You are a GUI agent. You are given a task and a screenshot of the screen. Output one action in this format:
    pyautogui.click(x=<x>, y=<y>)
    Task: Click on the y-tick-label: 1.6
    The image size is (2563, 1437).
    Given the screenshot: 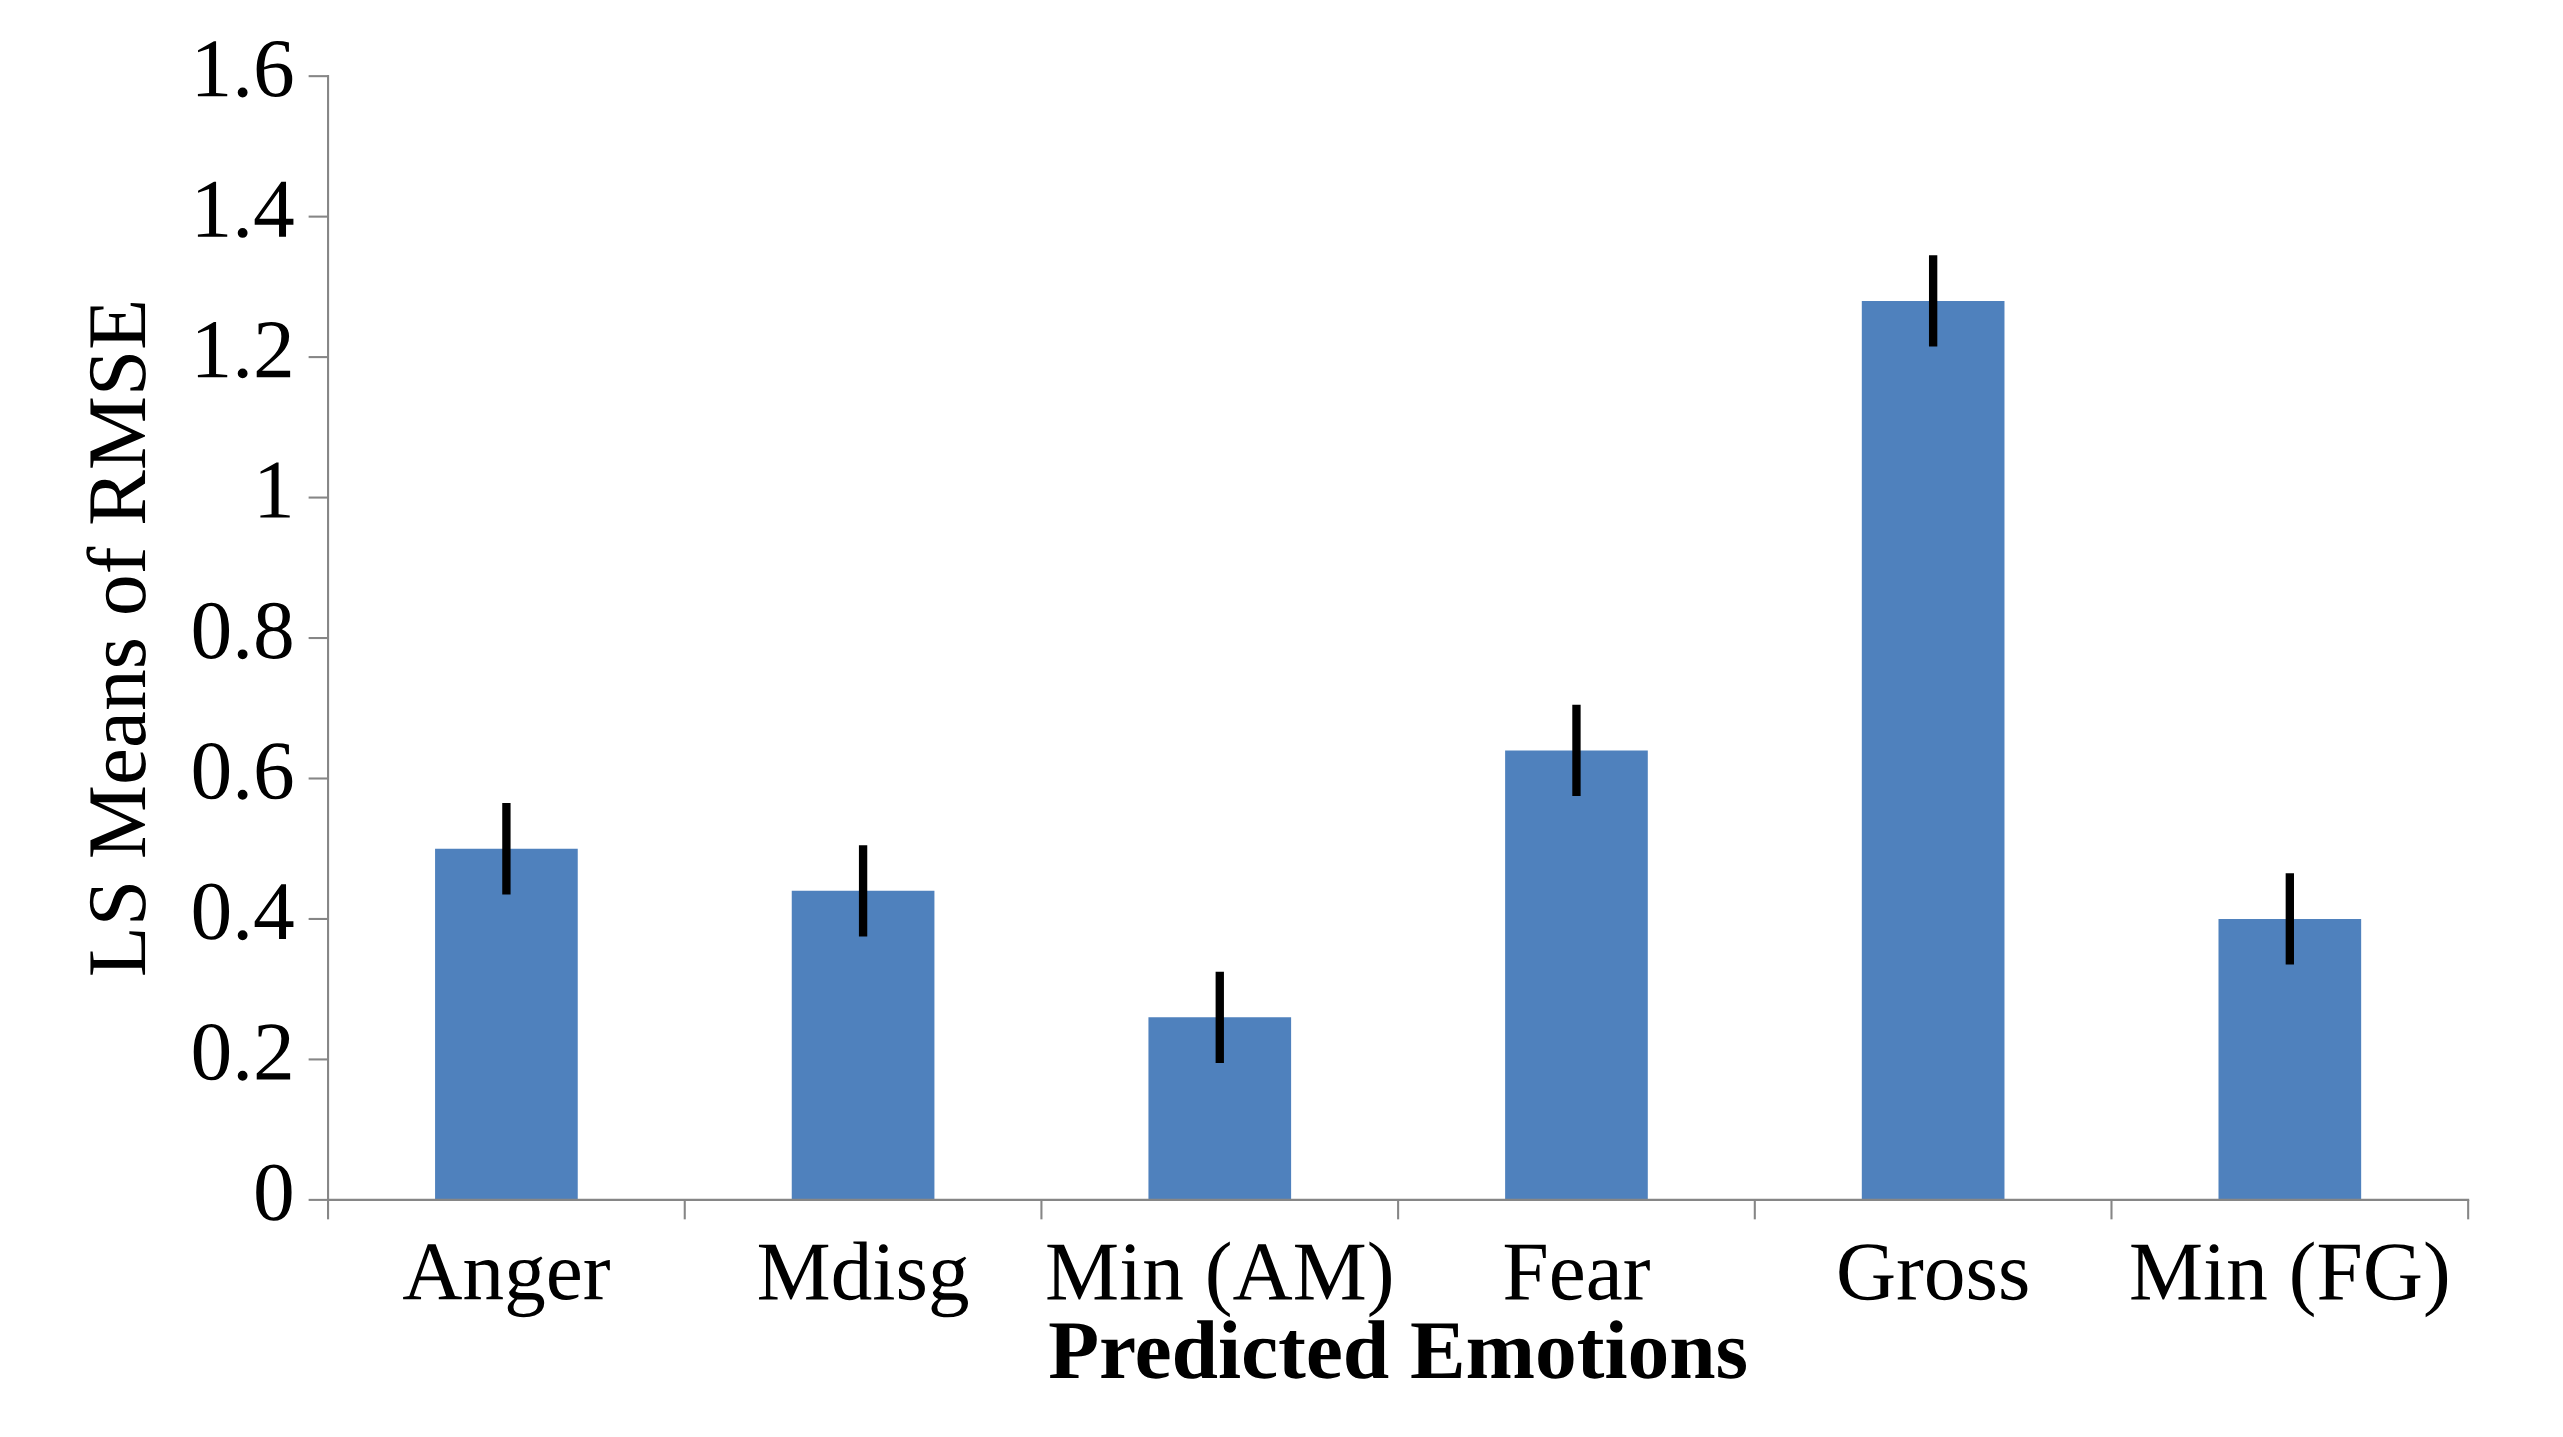 What is the action you would take?
    pyautogui.click(x=245, y=69)
    